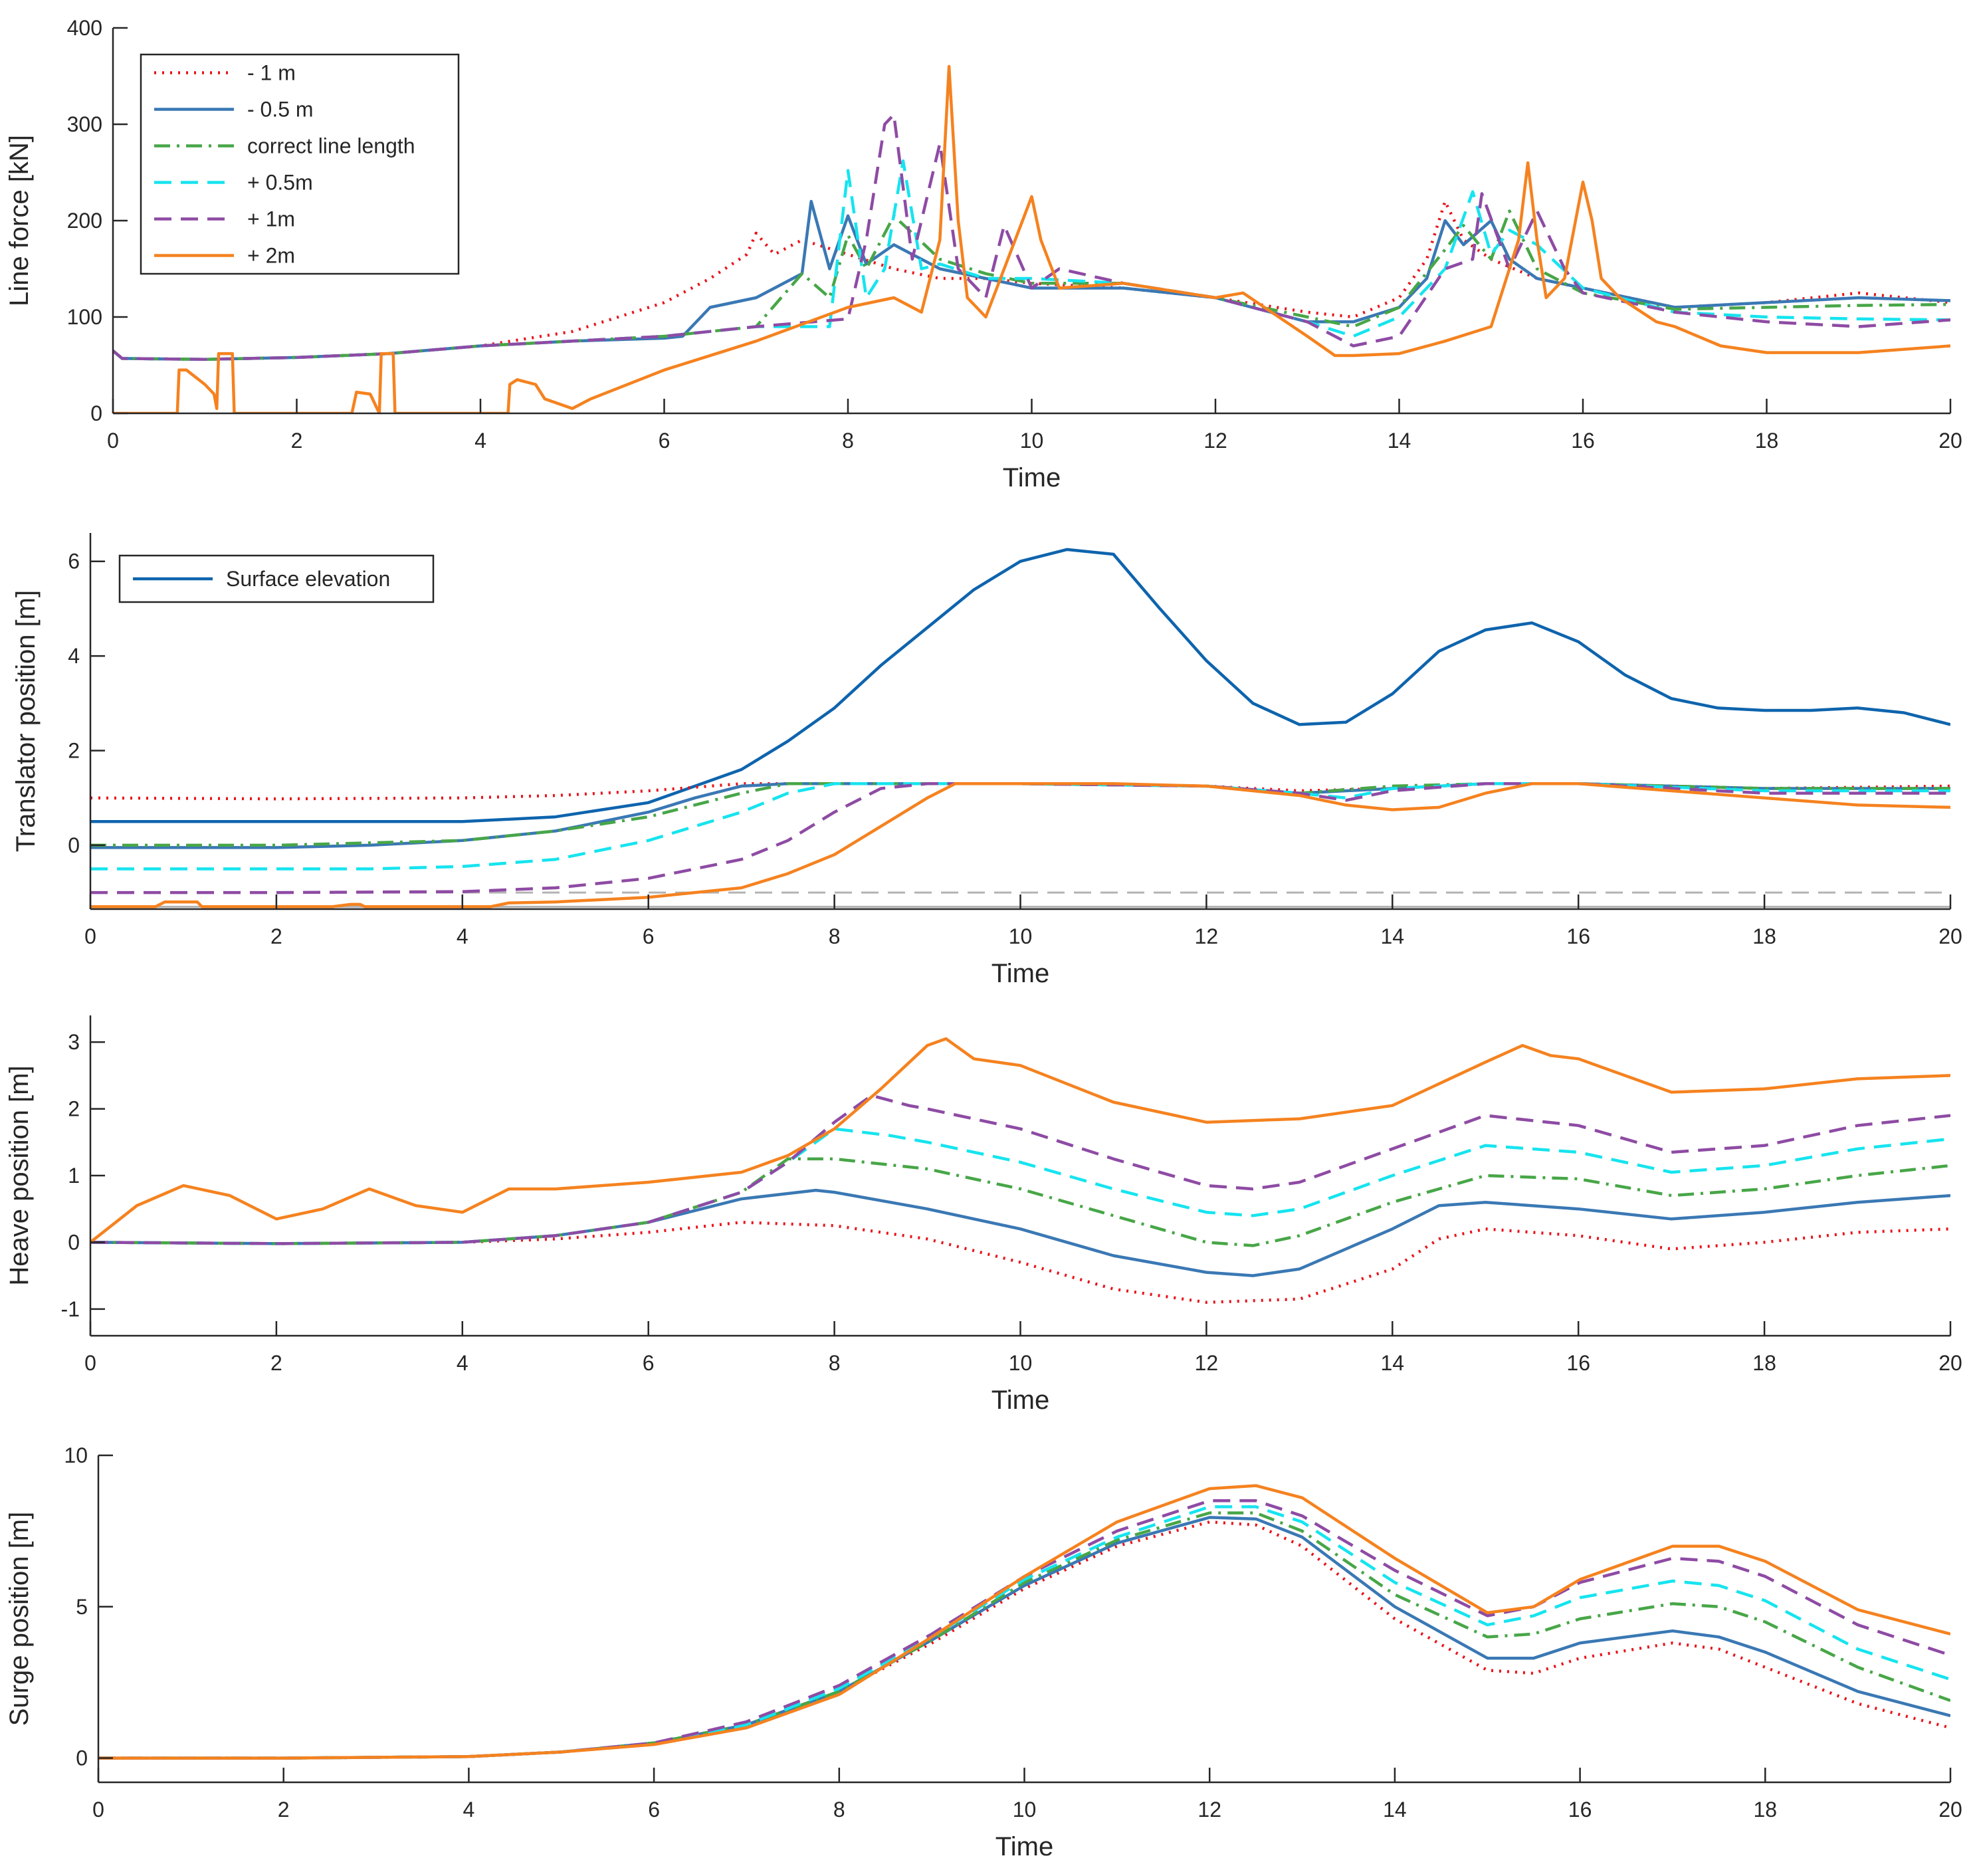 The height and width of the screenshot is (1876, 1977). I want to click on legend-box, so click(300, 164).